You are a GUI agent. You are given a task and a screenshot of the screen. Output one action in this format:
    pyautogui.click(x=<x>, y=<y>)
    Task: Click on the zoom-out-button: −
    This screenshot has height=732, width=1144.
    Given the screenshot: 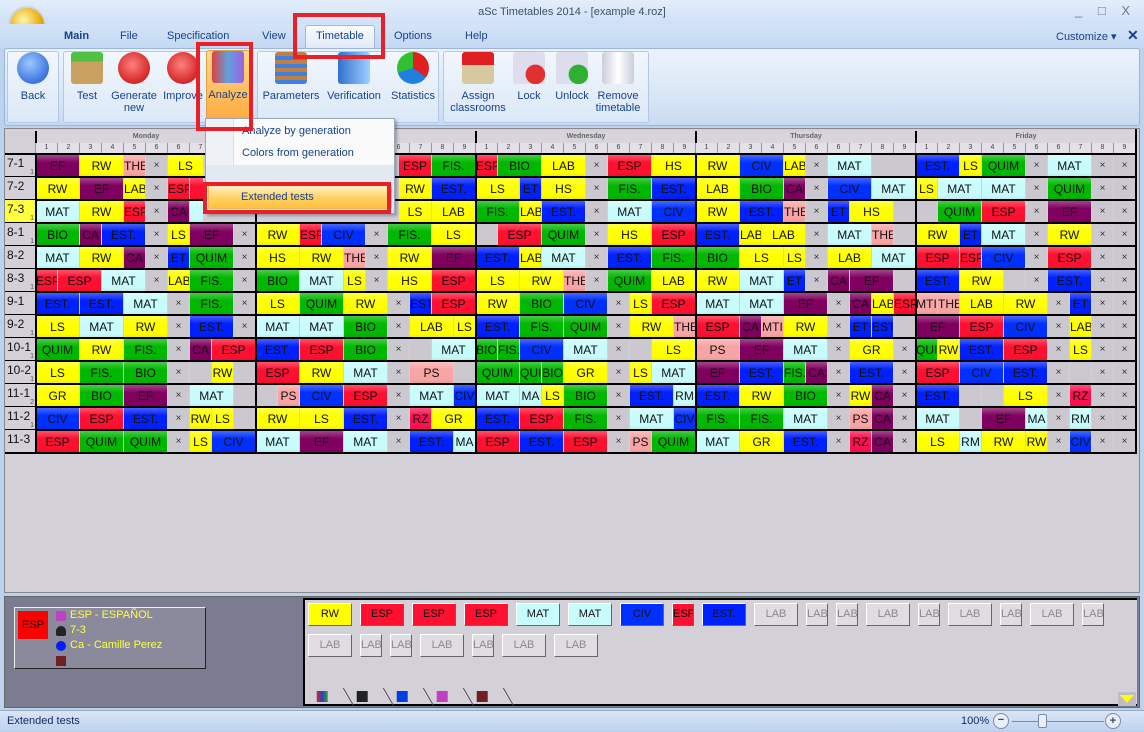 What is the action you would take?
    pyautogui.click(x=1001, y=721)
    